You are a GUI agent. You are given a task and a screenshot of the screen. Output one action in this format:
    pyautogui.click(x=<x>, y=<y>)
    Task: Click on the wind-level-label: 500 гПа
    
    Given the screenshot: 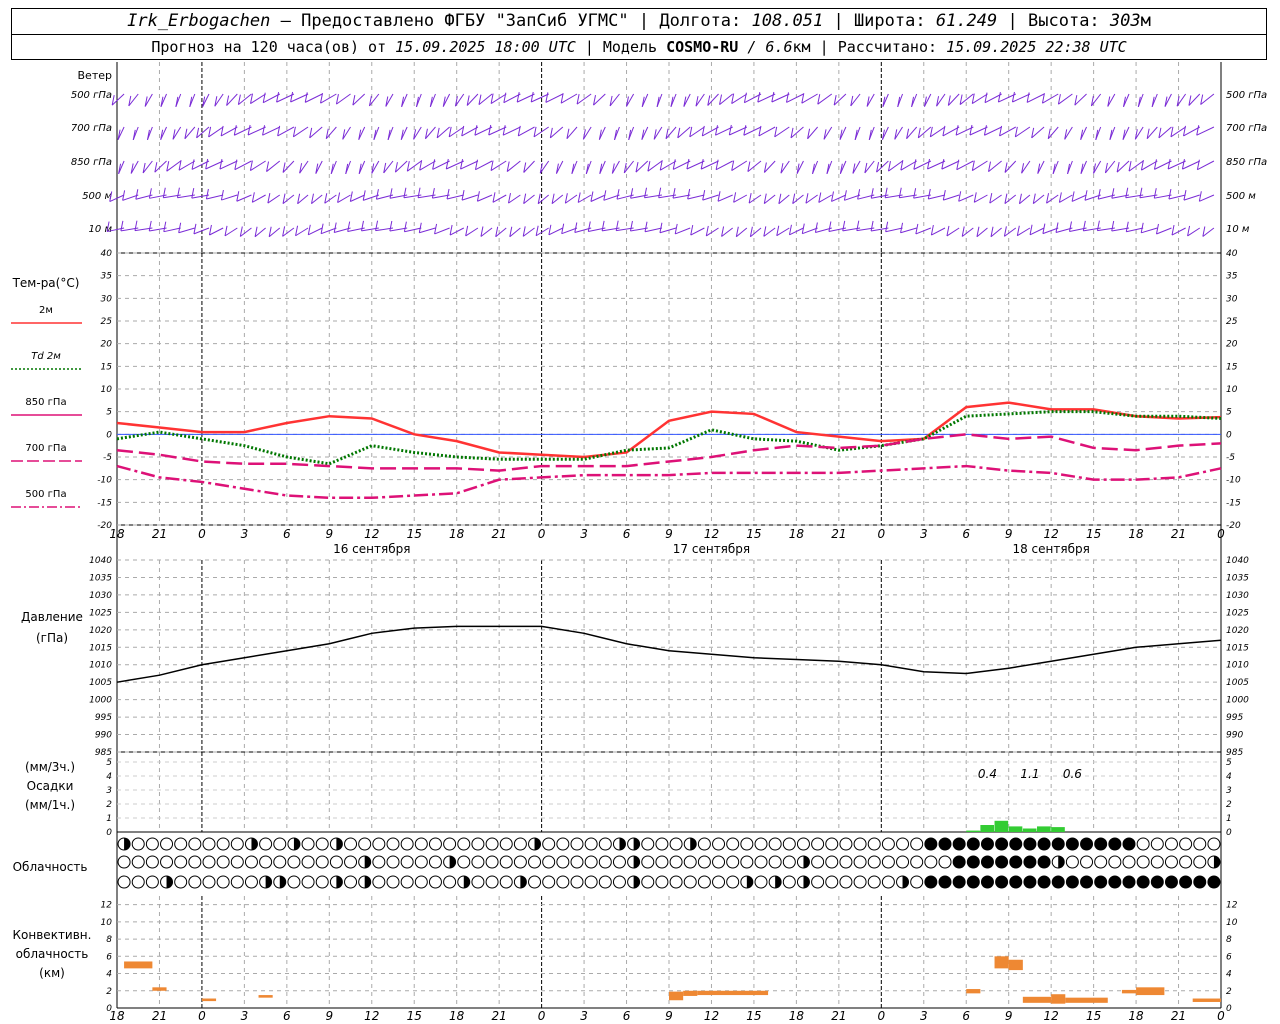 What is the action you would take?
    pyautogui.click(x=1246, y=95)
    